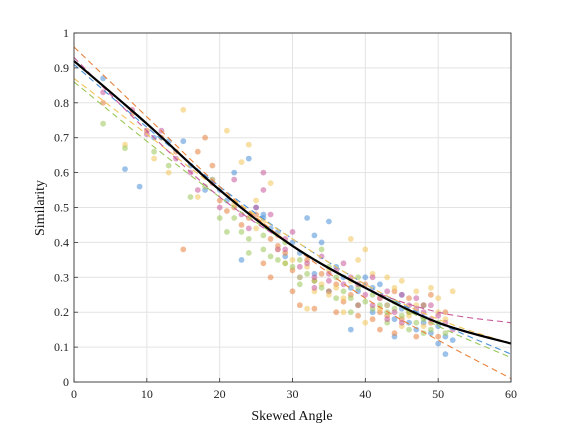 Image resolution: width=566 pixels, height=430 pixels. What do you see at coordinates (438, 394) in the screenshot?
I see `x-tick-label: 50` at bounding box center [438, 394].